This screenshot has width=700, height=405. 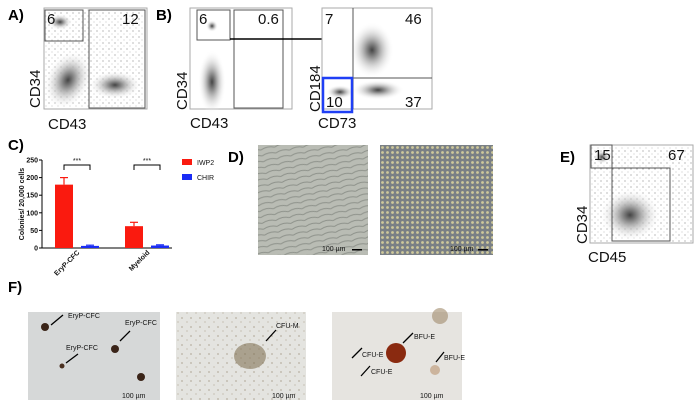 I want to click on panel-label: C), so click(x=16, y=145).